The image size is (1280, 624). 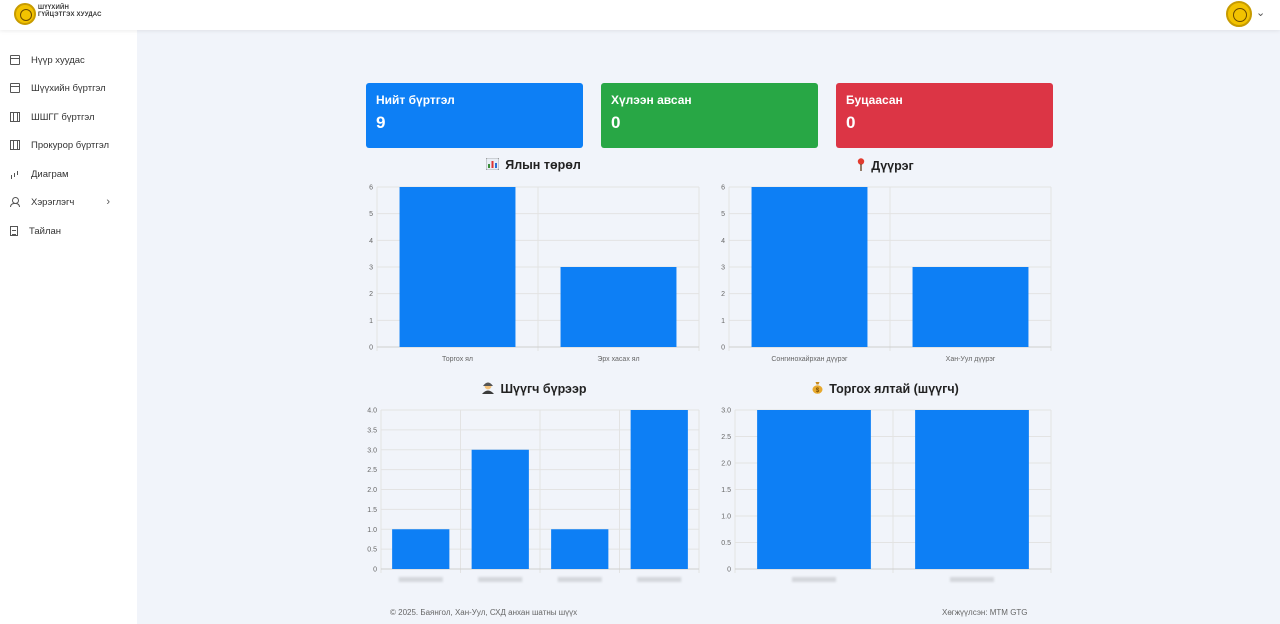 I want to click on sidebar-item-label: Прокурор бүртгэл, so click(x=70, y=145).